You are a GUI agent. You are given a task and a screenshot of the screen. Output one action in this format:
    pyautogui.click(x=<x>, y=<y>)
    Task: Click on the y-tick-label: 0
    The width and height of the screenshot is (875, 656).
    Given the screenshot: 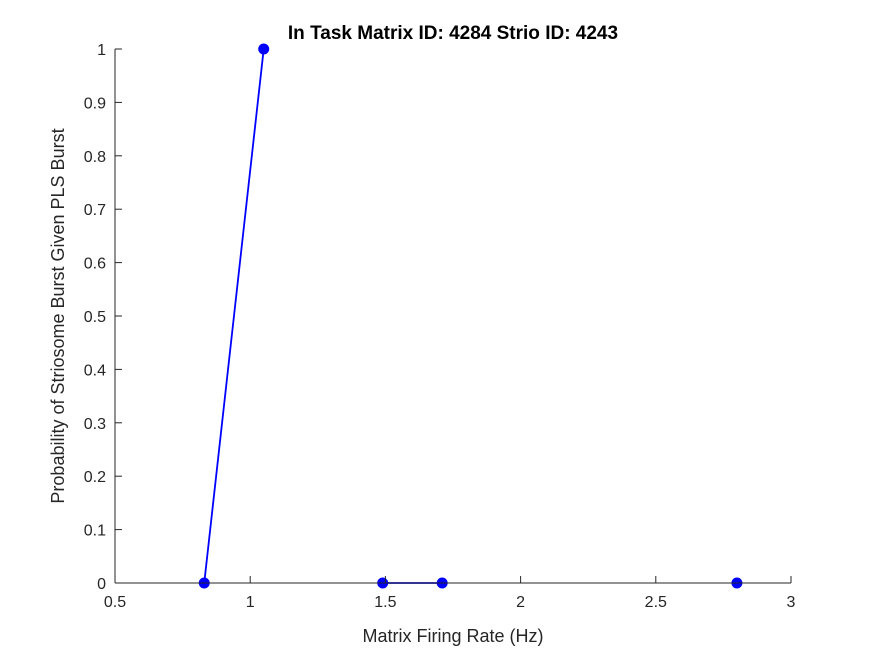 What is the action you would take?
    pyautogui.click(x=101, y=584)
    